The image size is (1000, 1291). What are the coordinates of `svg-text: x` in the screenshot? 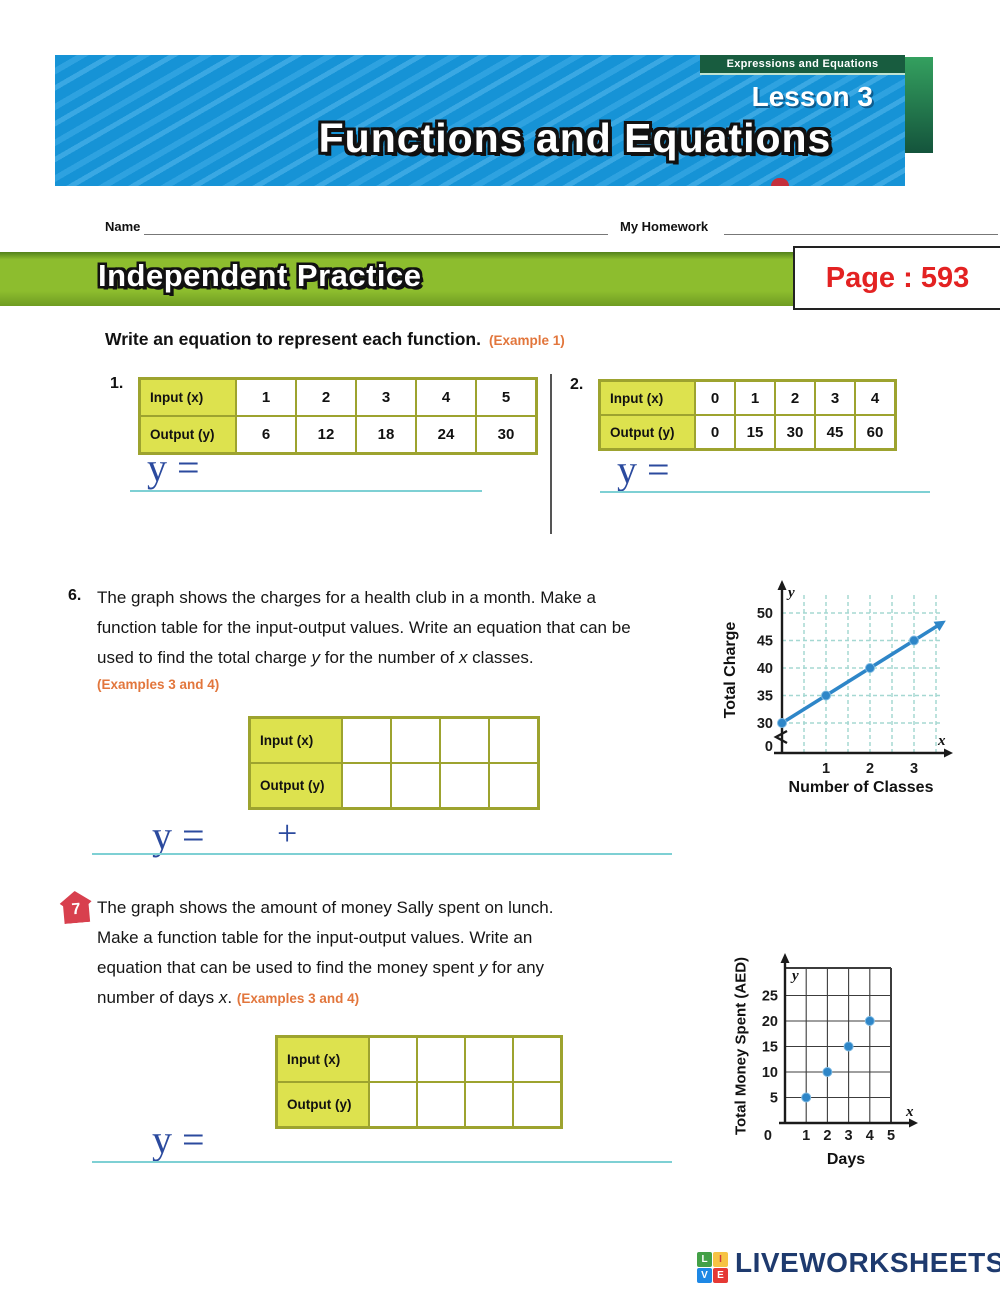 It's located at (909, 1112).